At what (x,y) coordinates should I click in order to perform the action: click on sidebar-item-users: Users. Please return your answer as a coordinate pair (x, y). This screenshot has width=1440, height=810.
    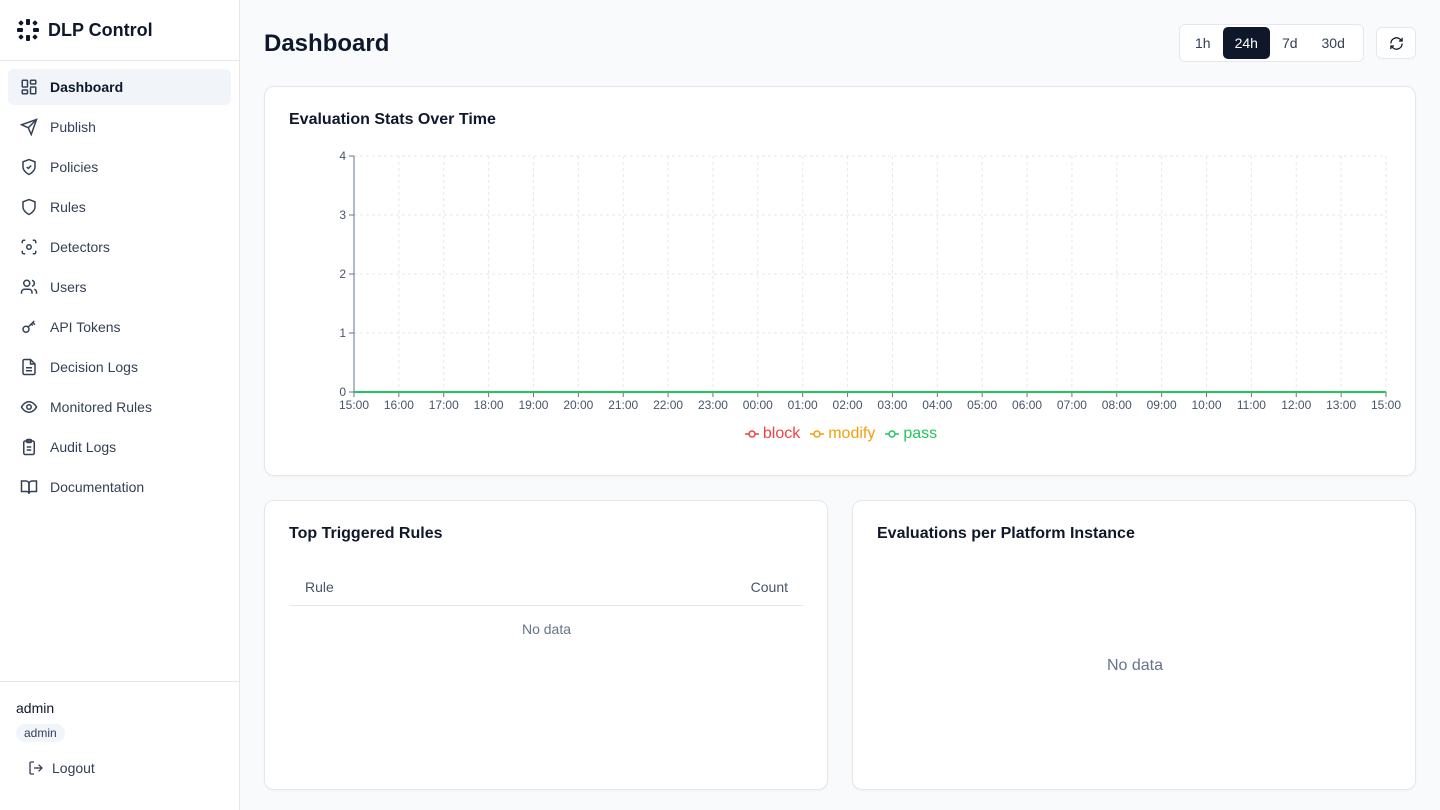
    Looking at the image, I should click on (119, 287).